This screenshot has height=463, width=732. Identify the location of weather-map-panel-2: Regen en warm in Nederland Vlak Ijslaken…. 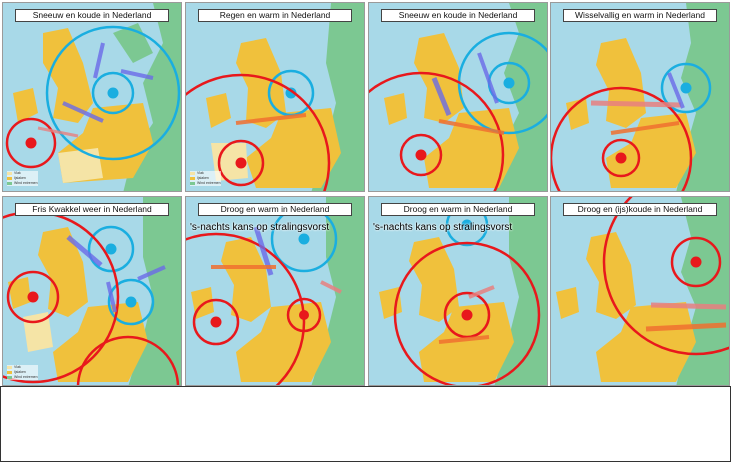
(275, 97).